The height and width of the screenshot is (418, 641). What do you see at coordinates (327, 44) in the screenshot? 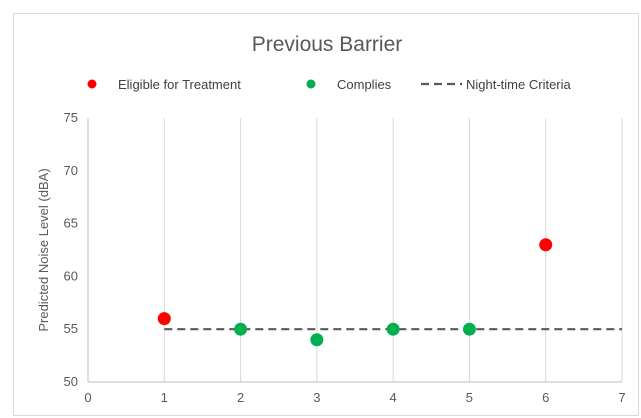
I see `chart-title: Previous Barrier` at bounding box center [327, 44].